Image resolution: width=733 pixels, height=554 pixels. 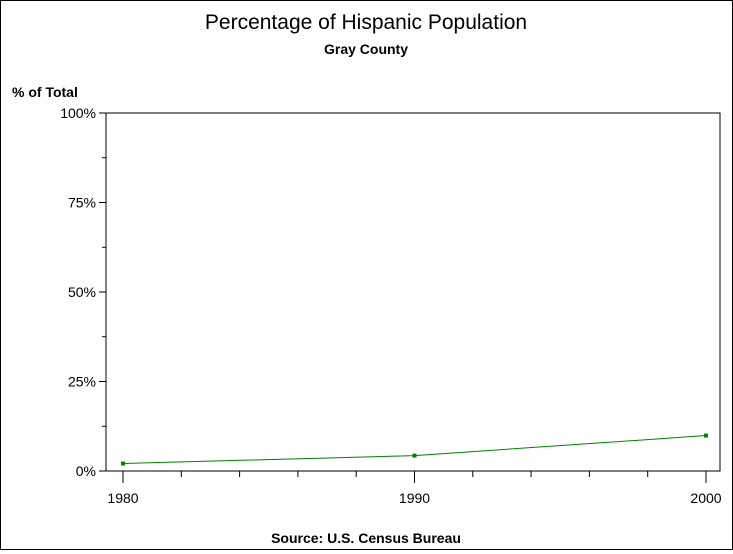 I want to click on footnote: Source: U.S. Census Bureau, so click(x=366, y=538).